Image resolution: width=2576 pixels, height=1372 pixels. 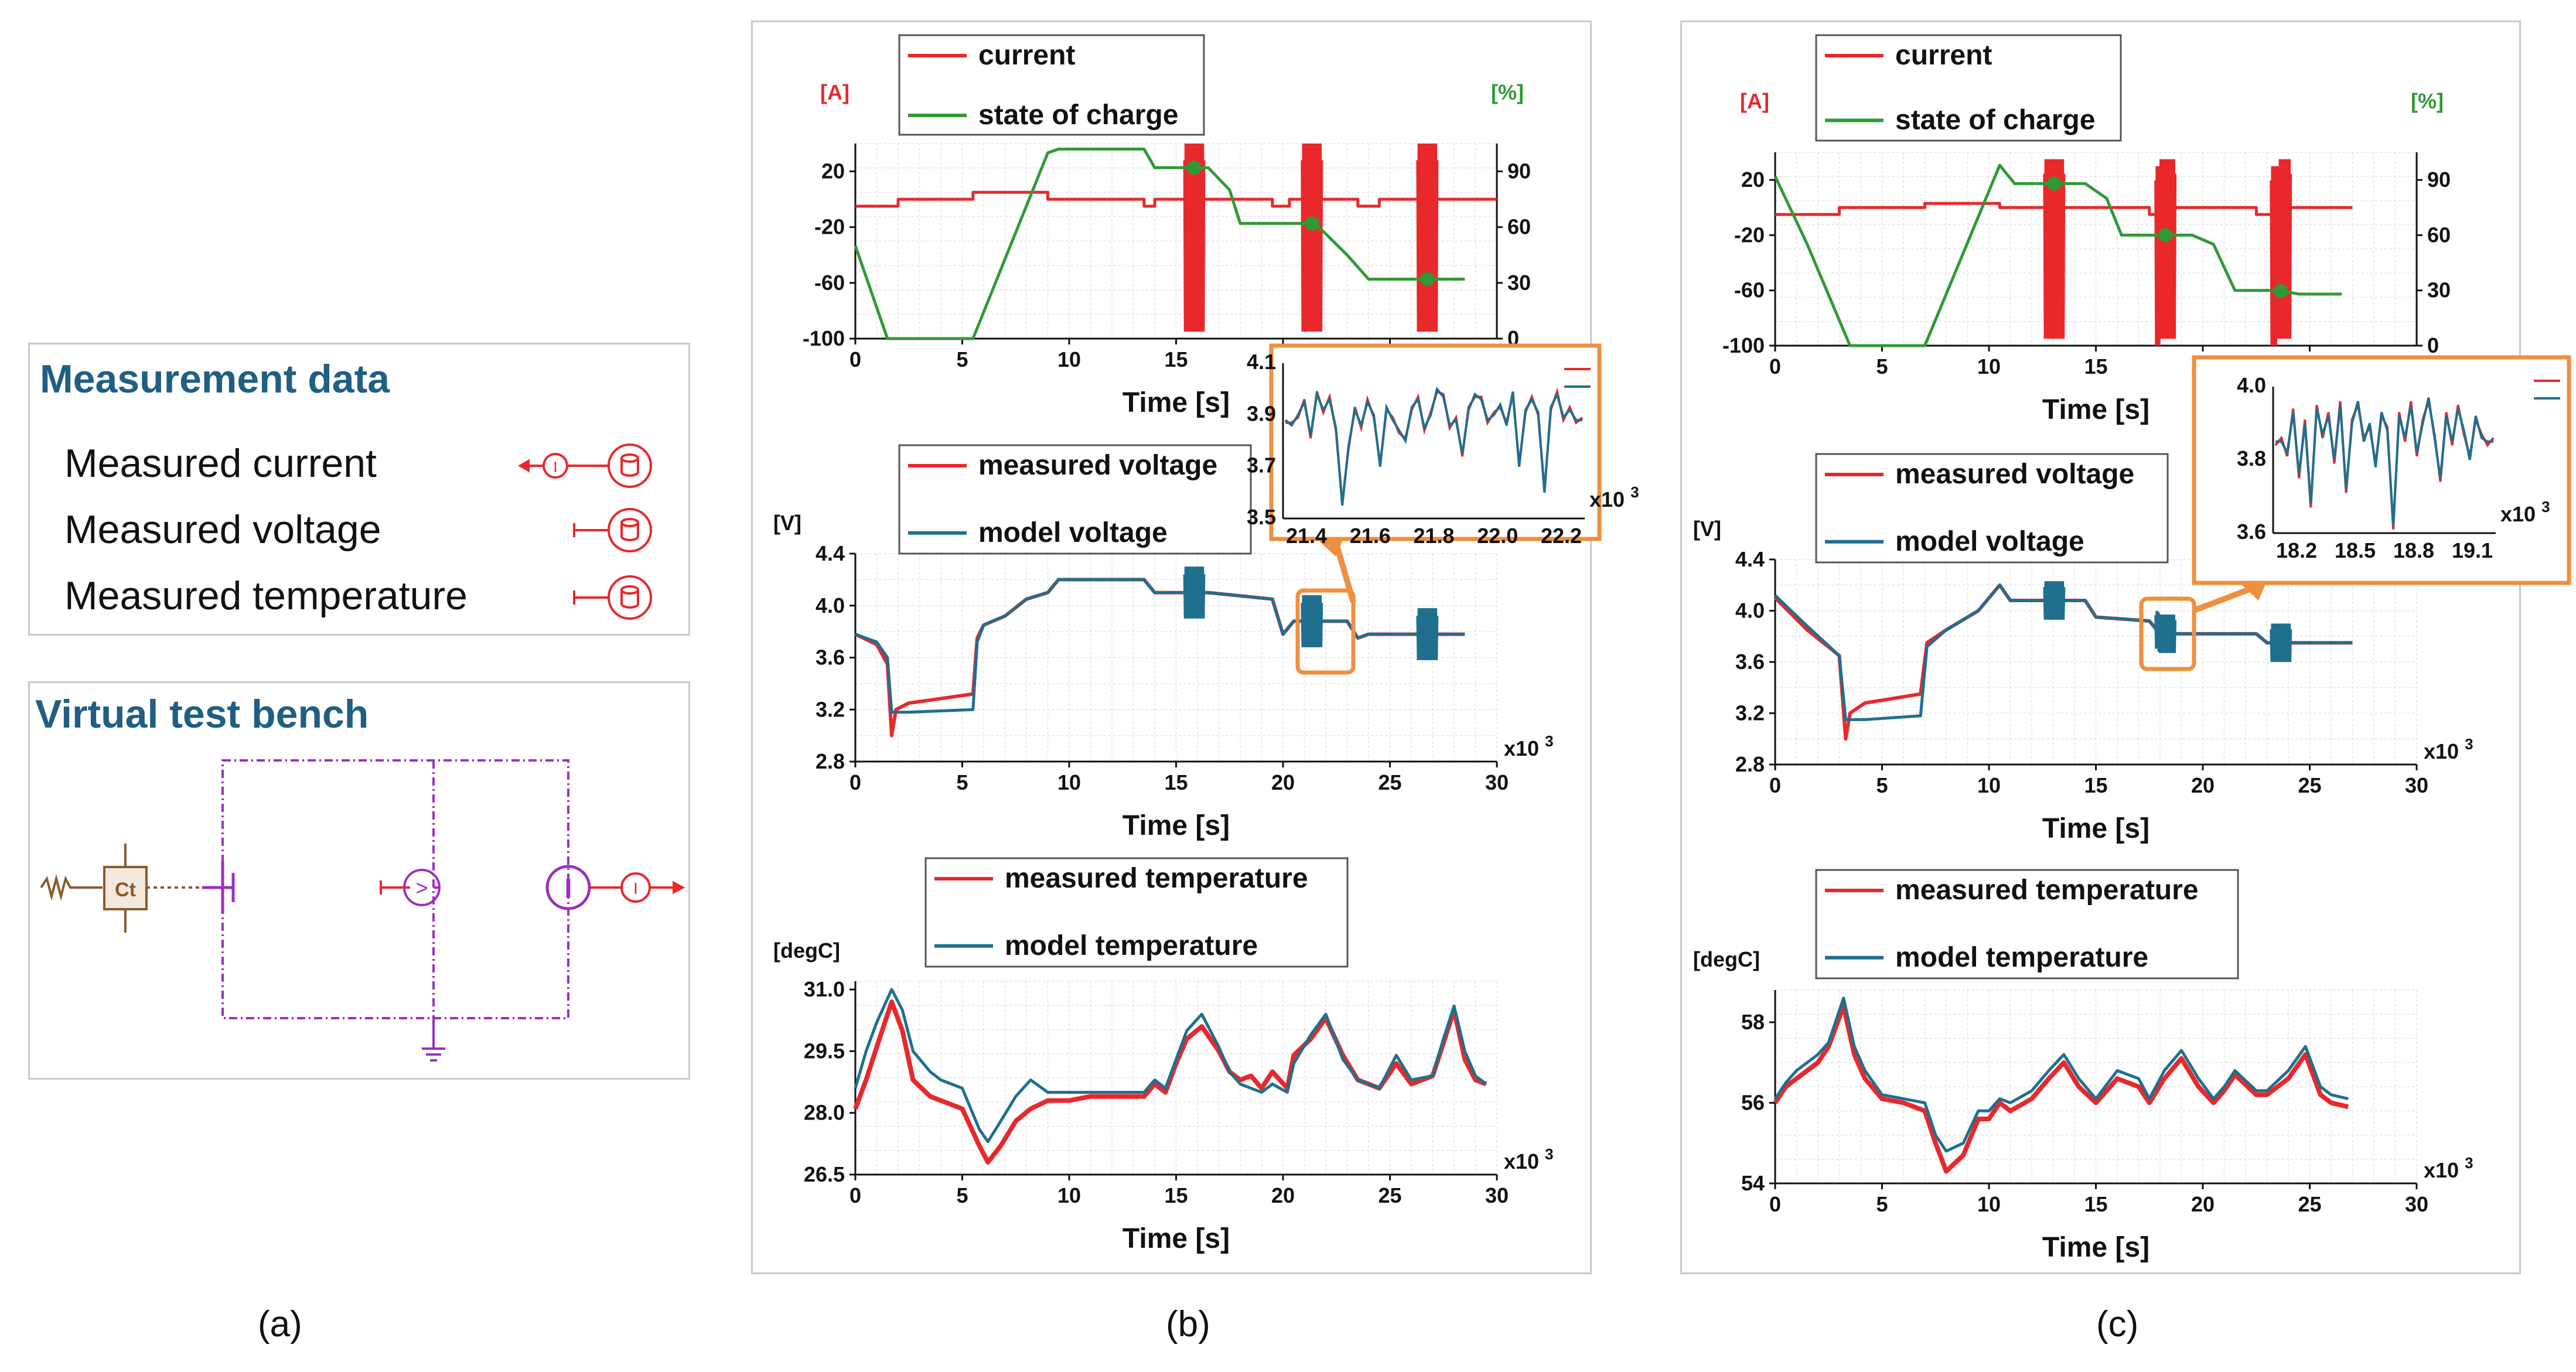 I want to click on b_voltage-inset-y-tick: 3.9, so click(x=1261, y=413).